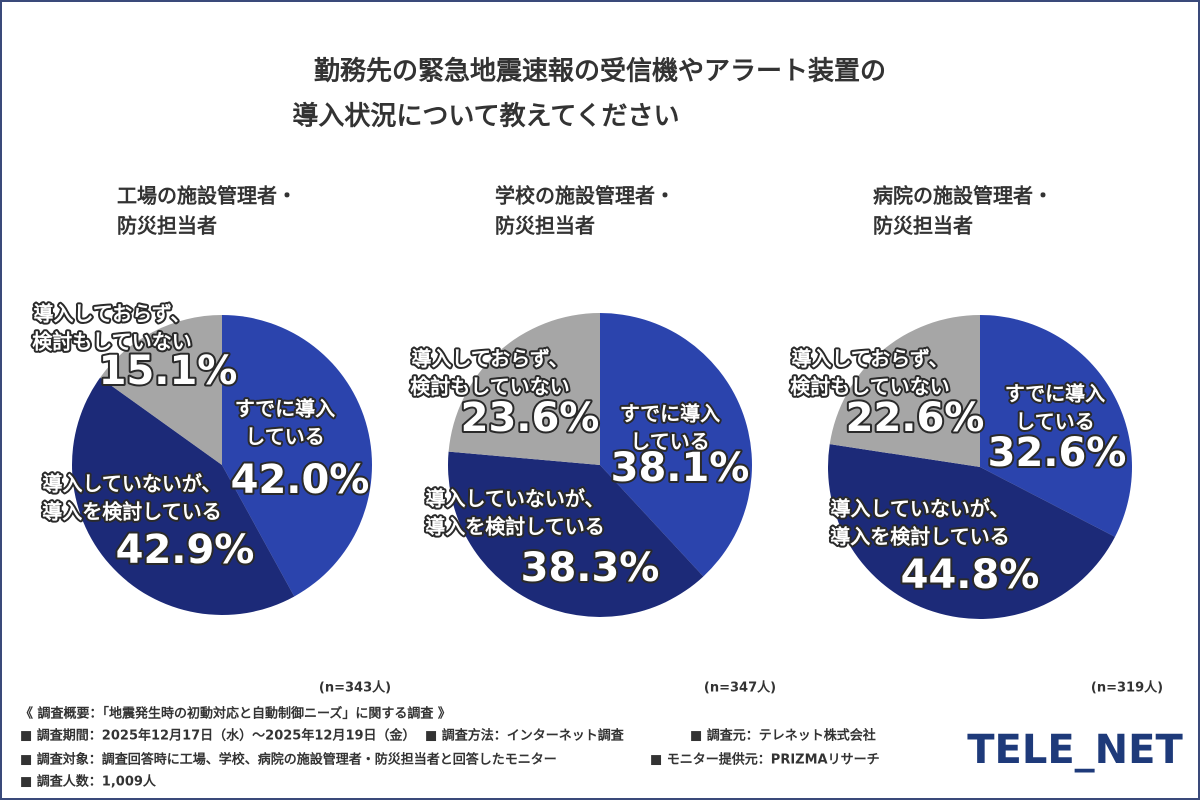  Describe the element at coordinates (218, 736) in the screenshot. I see `survey-note: ■ 調査期間：2025年12月17日（水）～2025年12月19日（金）` at that location.